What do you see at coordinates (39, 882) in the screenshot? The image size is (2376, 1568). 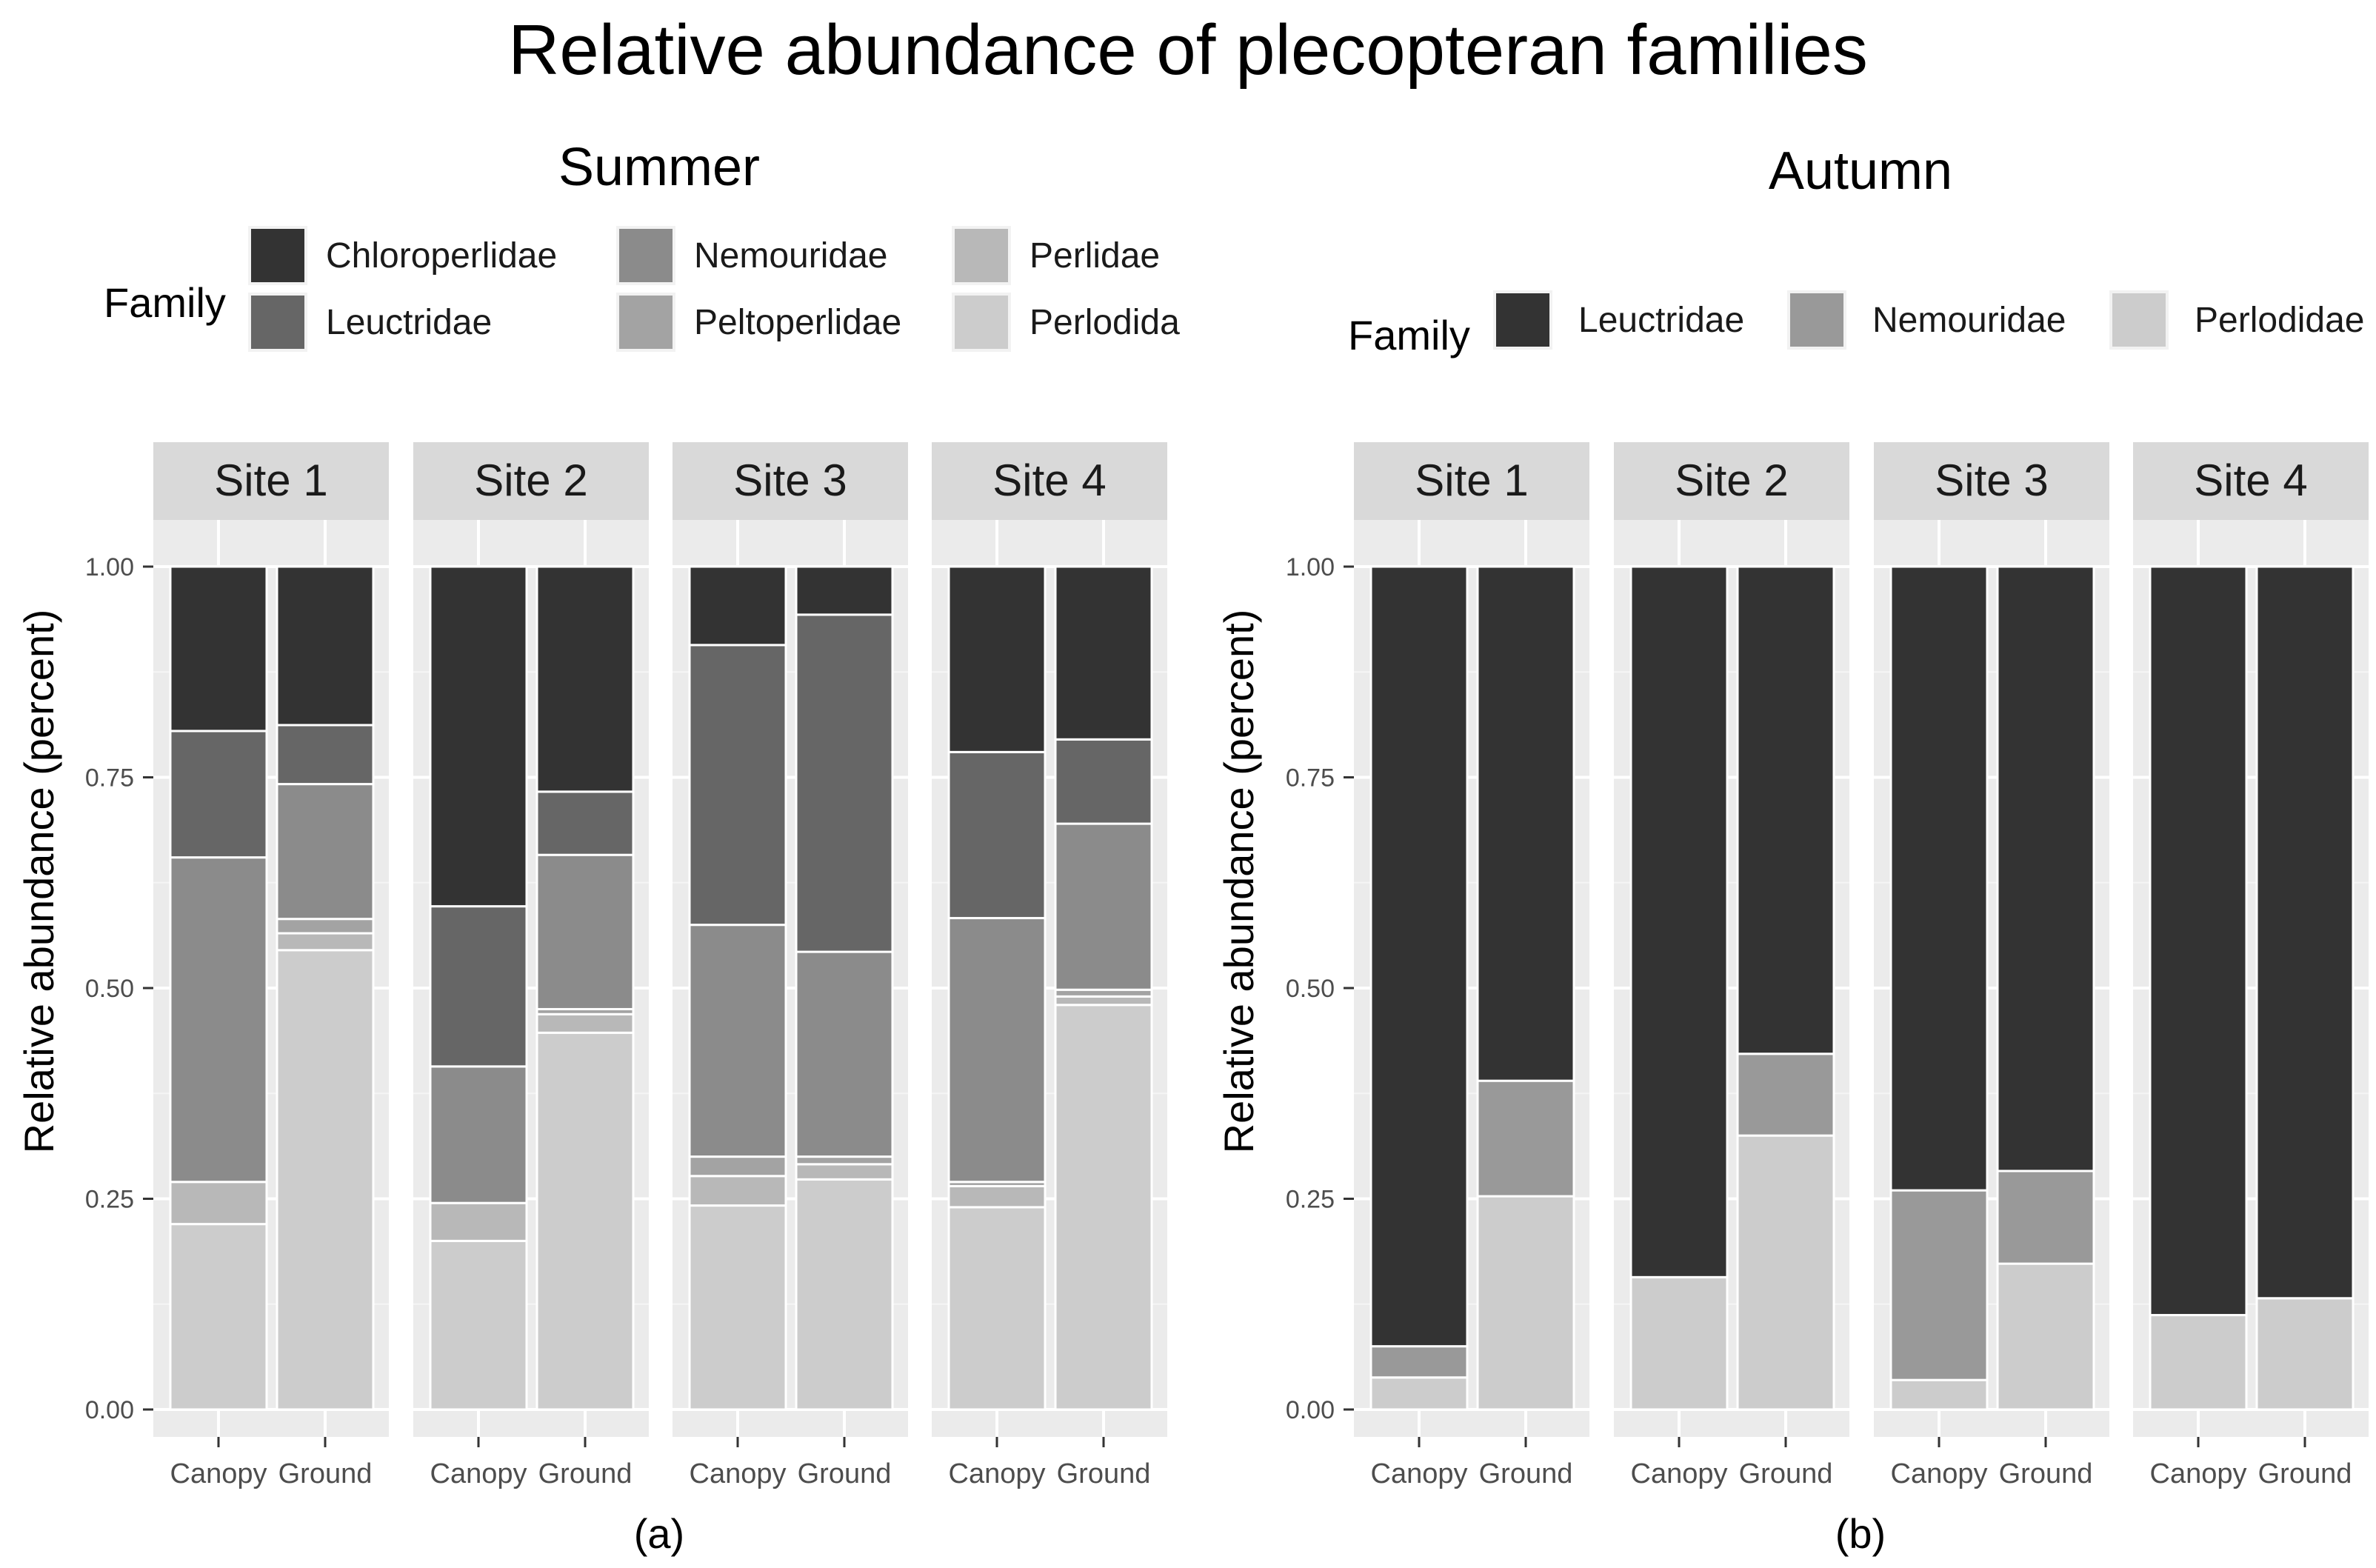 I see `y-axis-label-summer: Relative abundance (percent)` at bounding box center [39, 882].